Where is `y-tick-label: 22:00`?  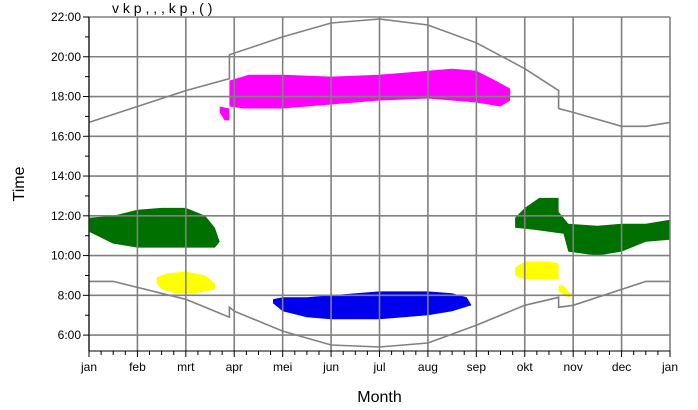
y-tick-label: 22:00 is located at coordinates (66, 17).